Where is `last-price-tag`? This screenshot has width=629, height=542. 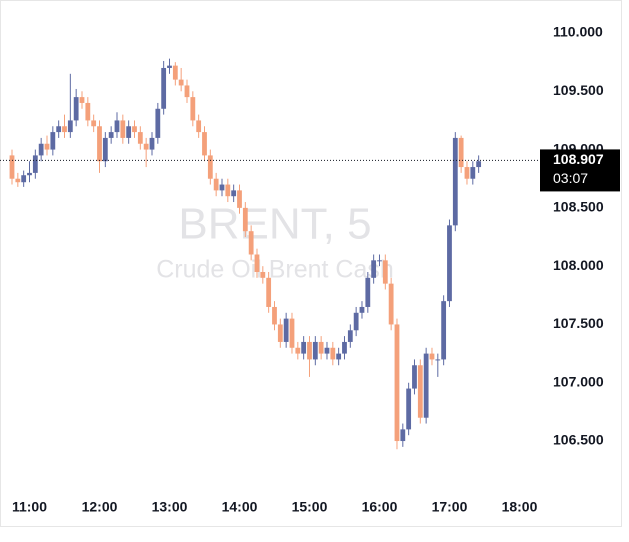 last-price-tag is located at coordinates (580, 170).